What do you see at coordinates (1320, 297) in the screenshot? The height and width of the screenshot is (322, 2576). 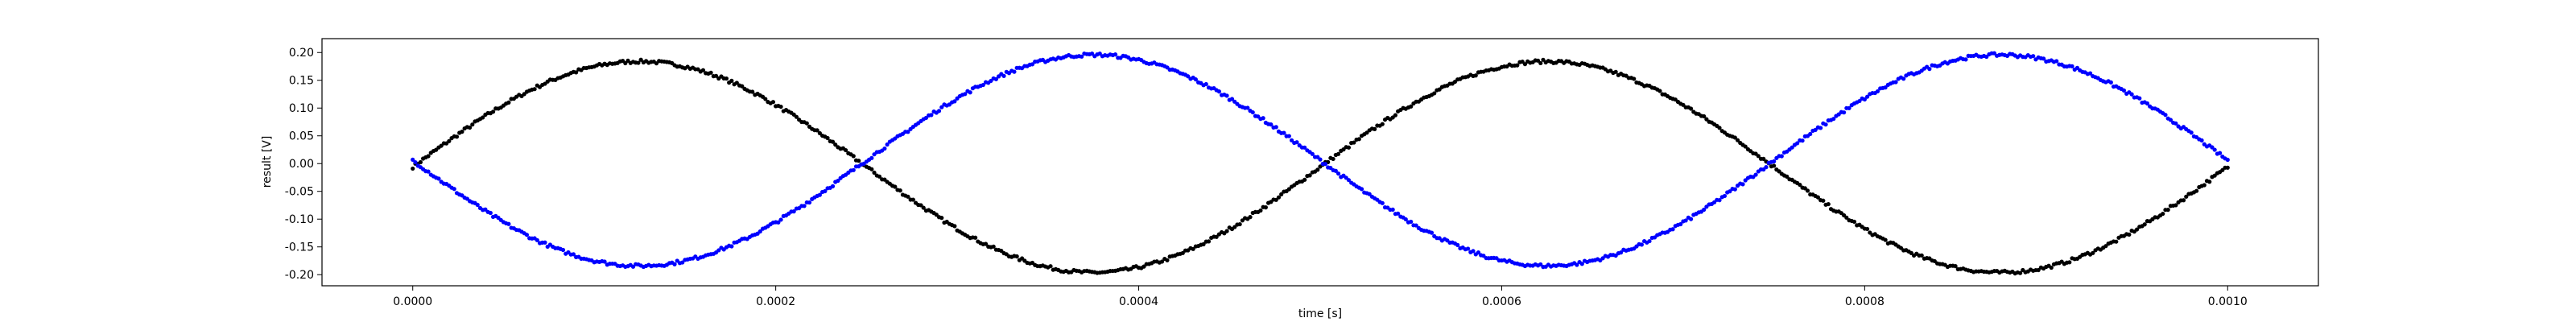 I see `x-axis-ticks: 0.0000 0.0002 0.0004 0.0006 0.0008 0.0010` at bounding box center [1320, 297].